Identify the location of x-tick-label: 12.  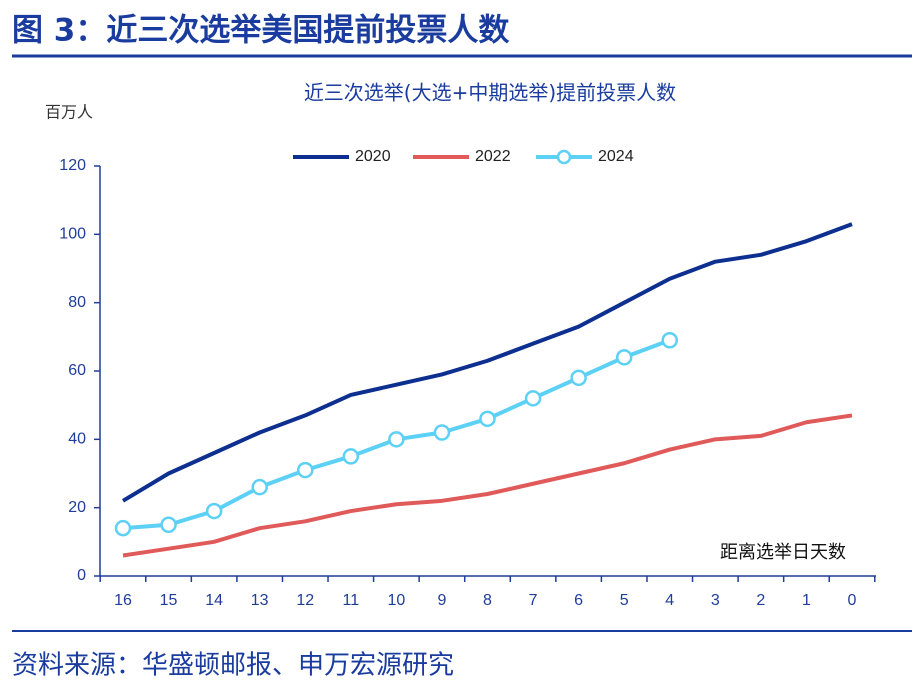
(305, 600).